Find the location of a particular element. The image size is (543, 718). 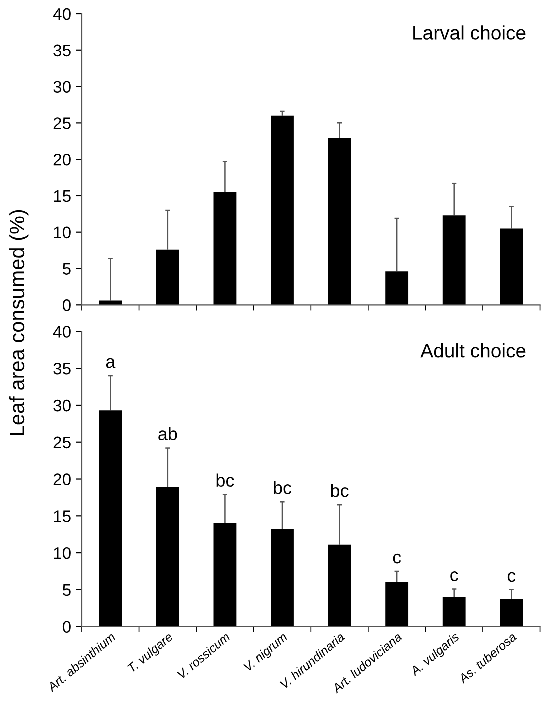

y-axis-title: Leaf area consumed (%) is located at coordinates (19, 323).